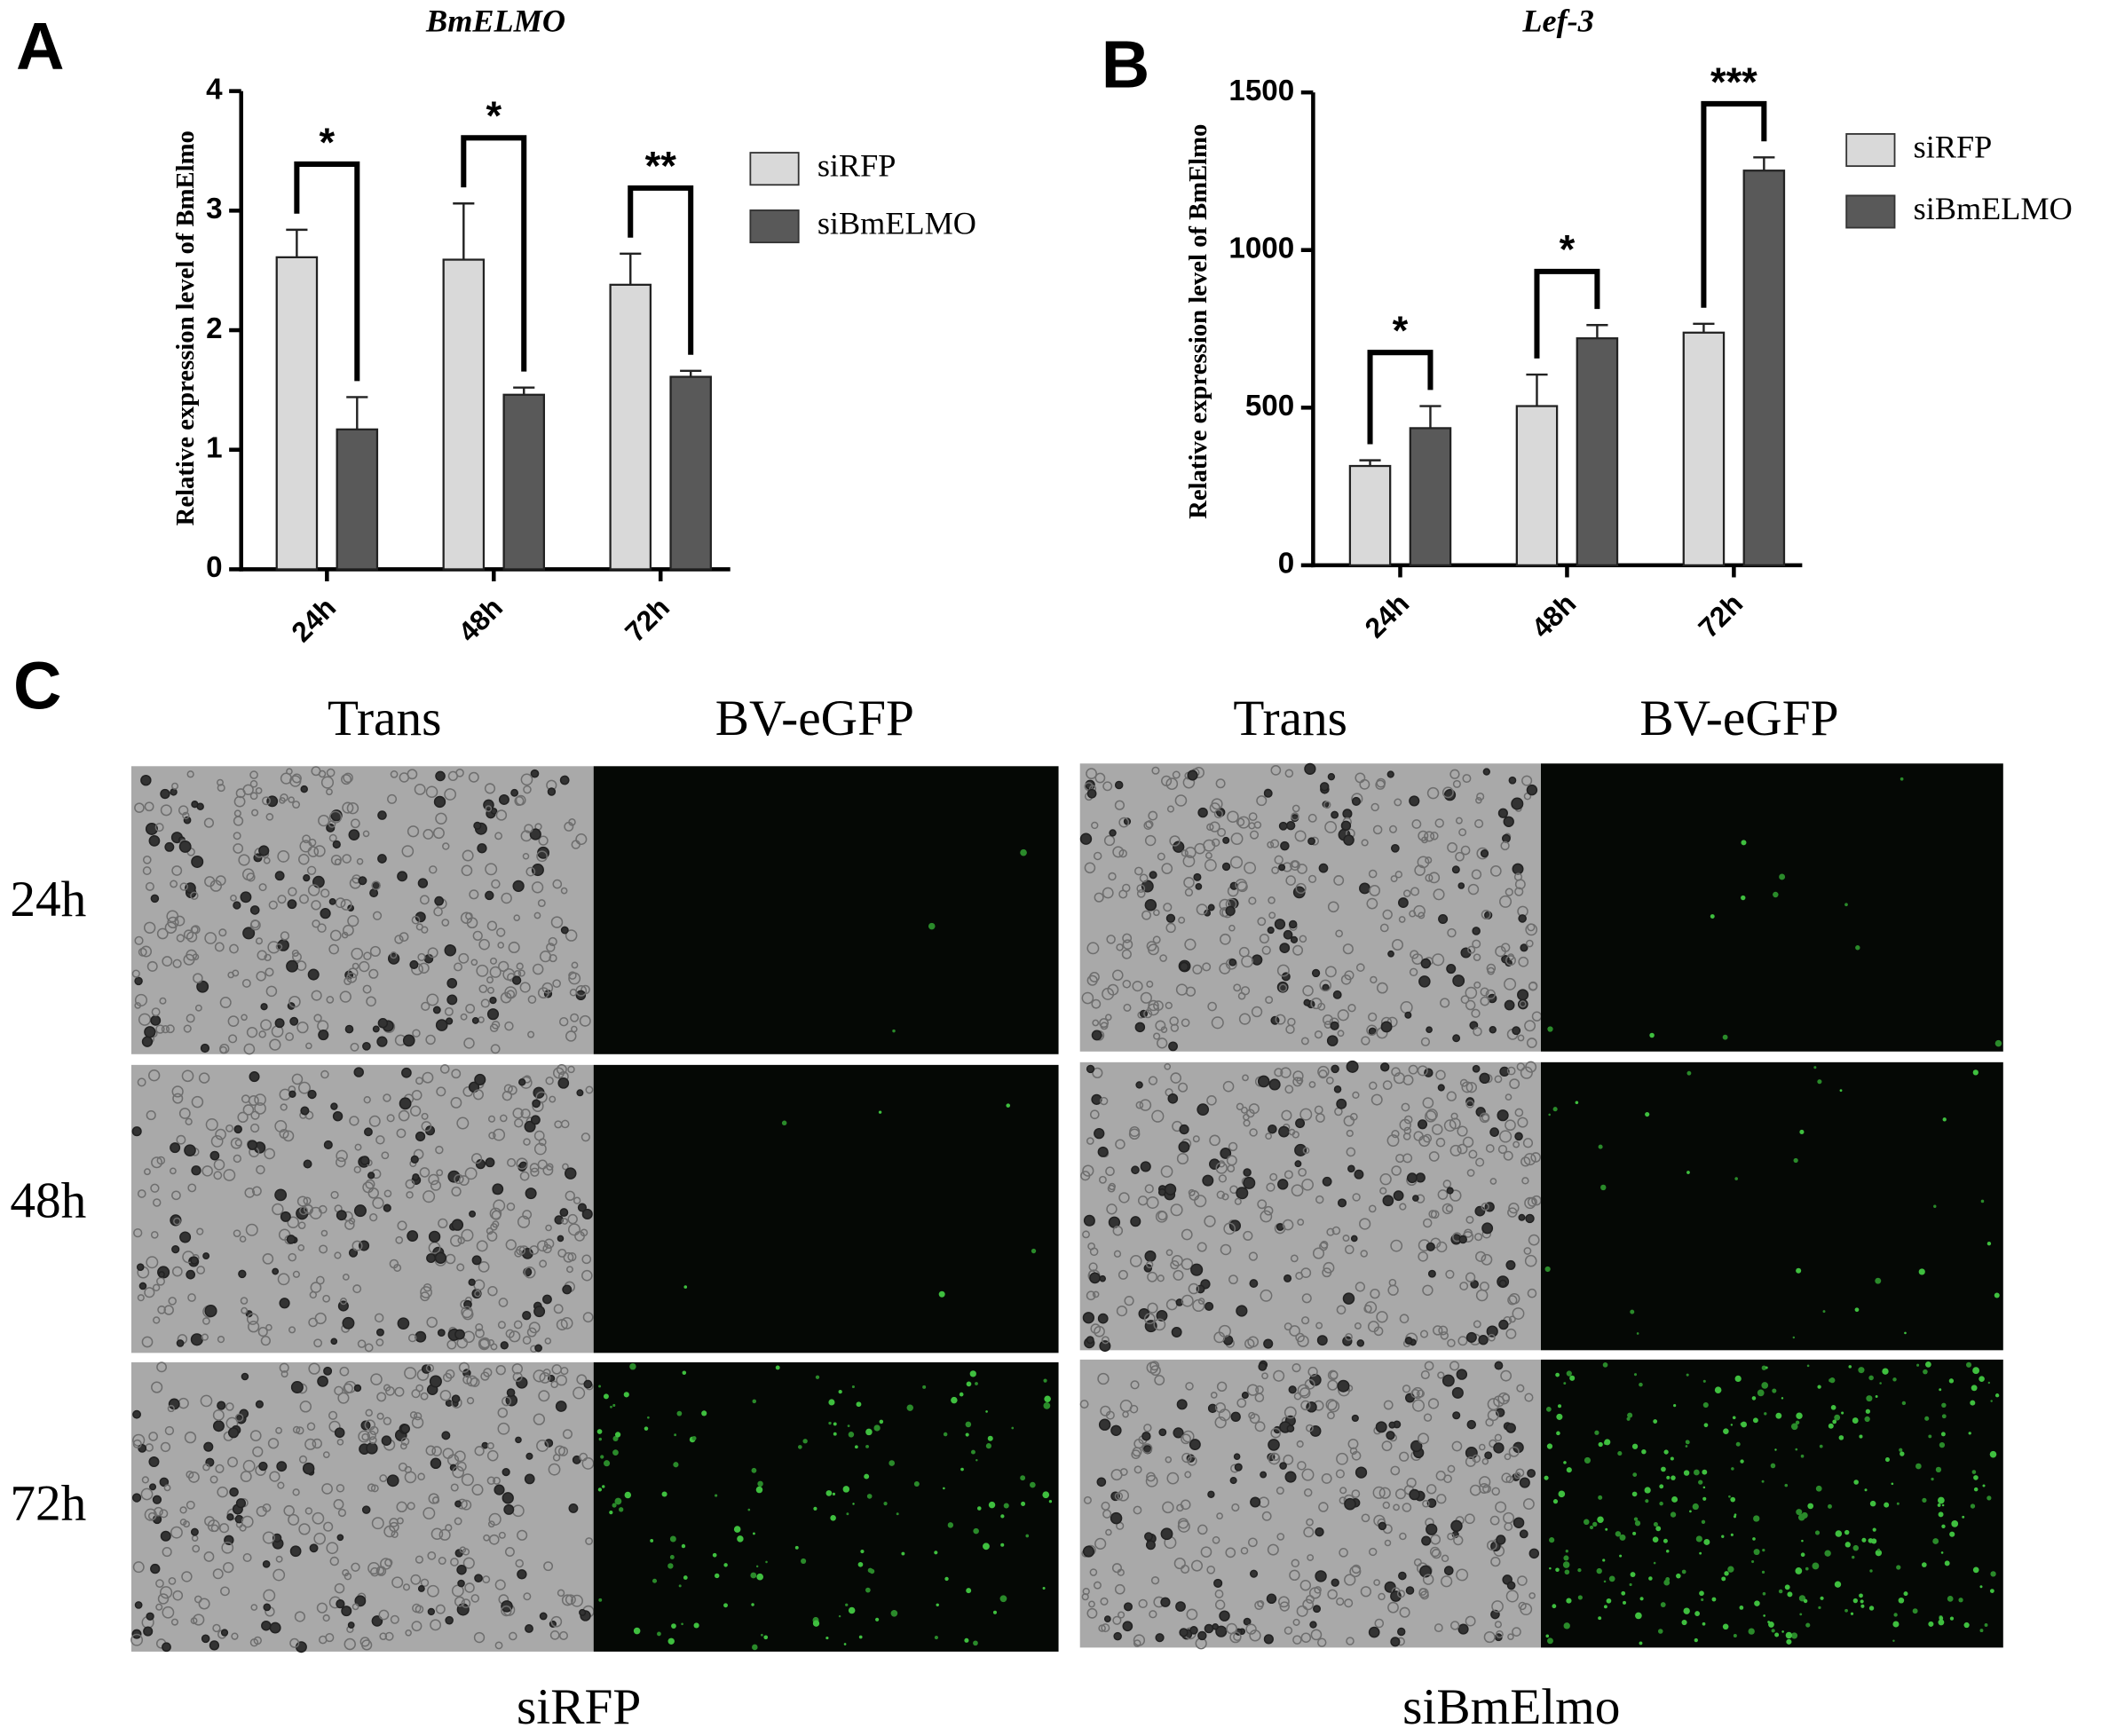  I want to click on legend-label: siBmELMO, so click(896, 223).